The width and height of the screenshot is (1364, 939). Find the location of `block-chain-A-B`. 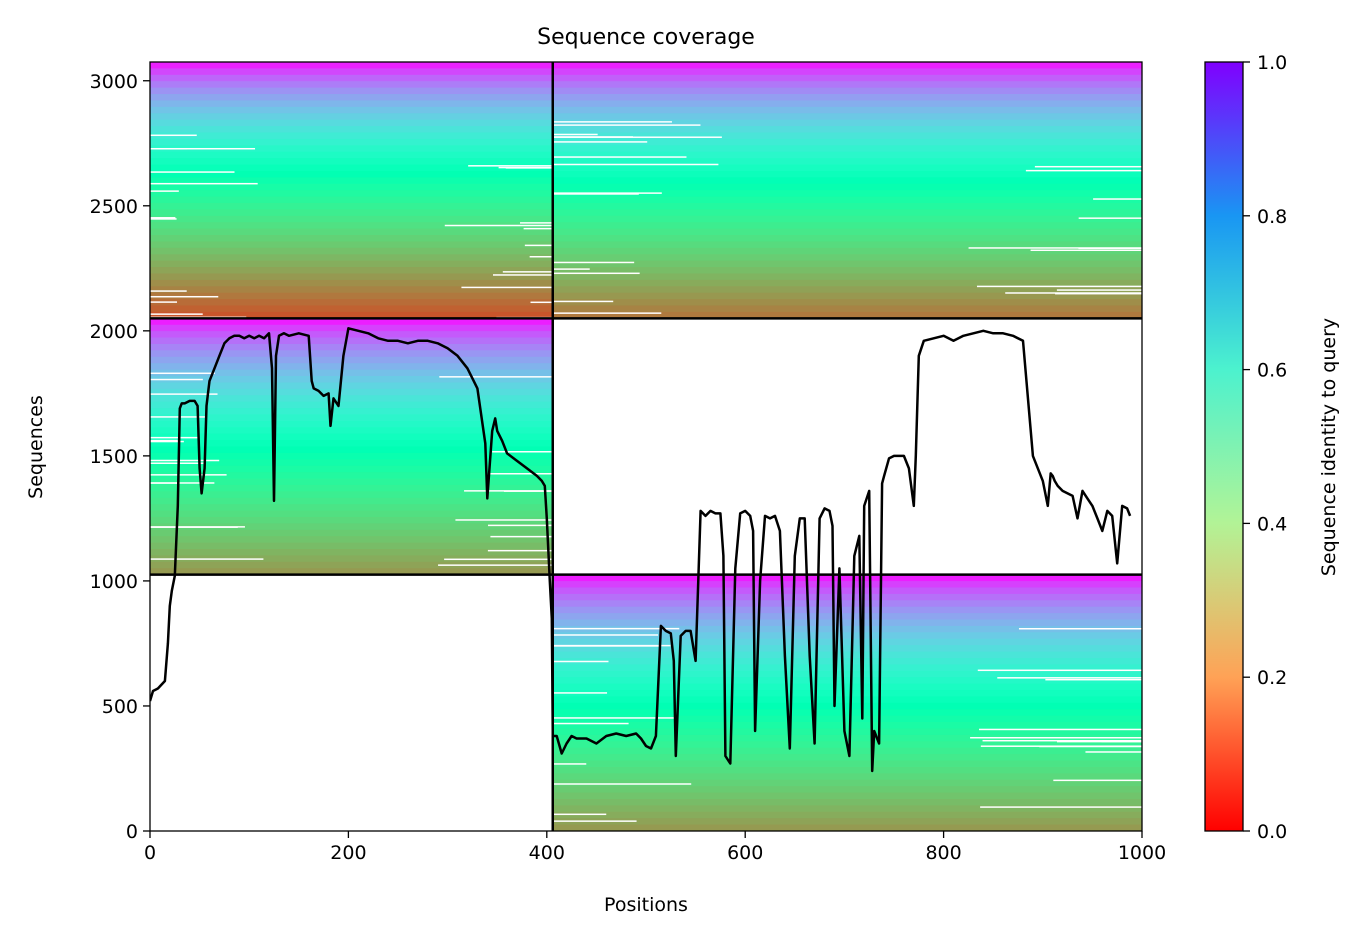

block-chain-A-B is located at coordinates (351, 190).